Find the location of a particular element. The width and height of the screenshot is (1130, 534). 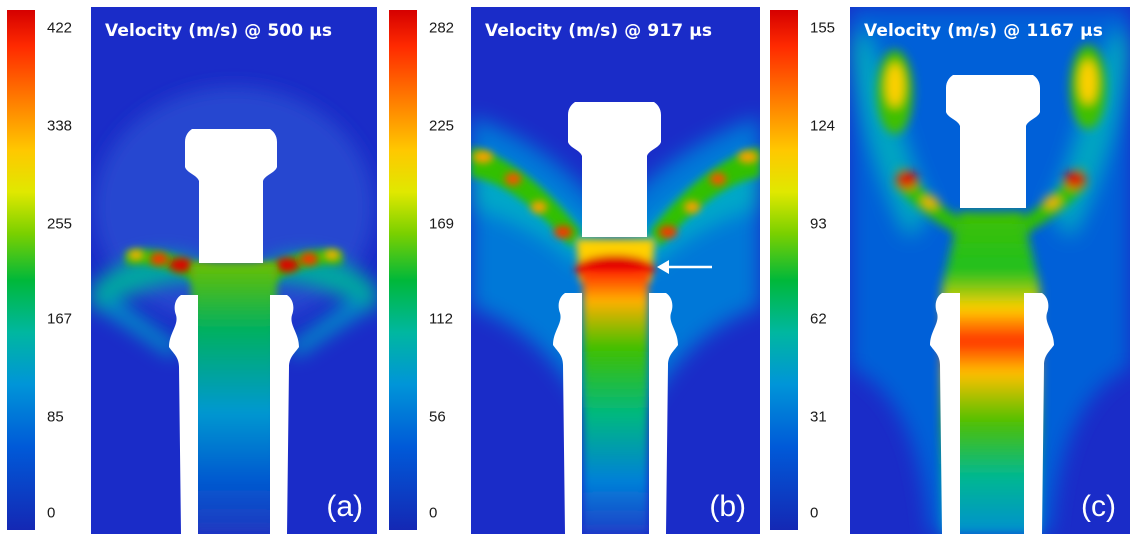

tick-a-3: 167 is located at coordinates (60, 319).